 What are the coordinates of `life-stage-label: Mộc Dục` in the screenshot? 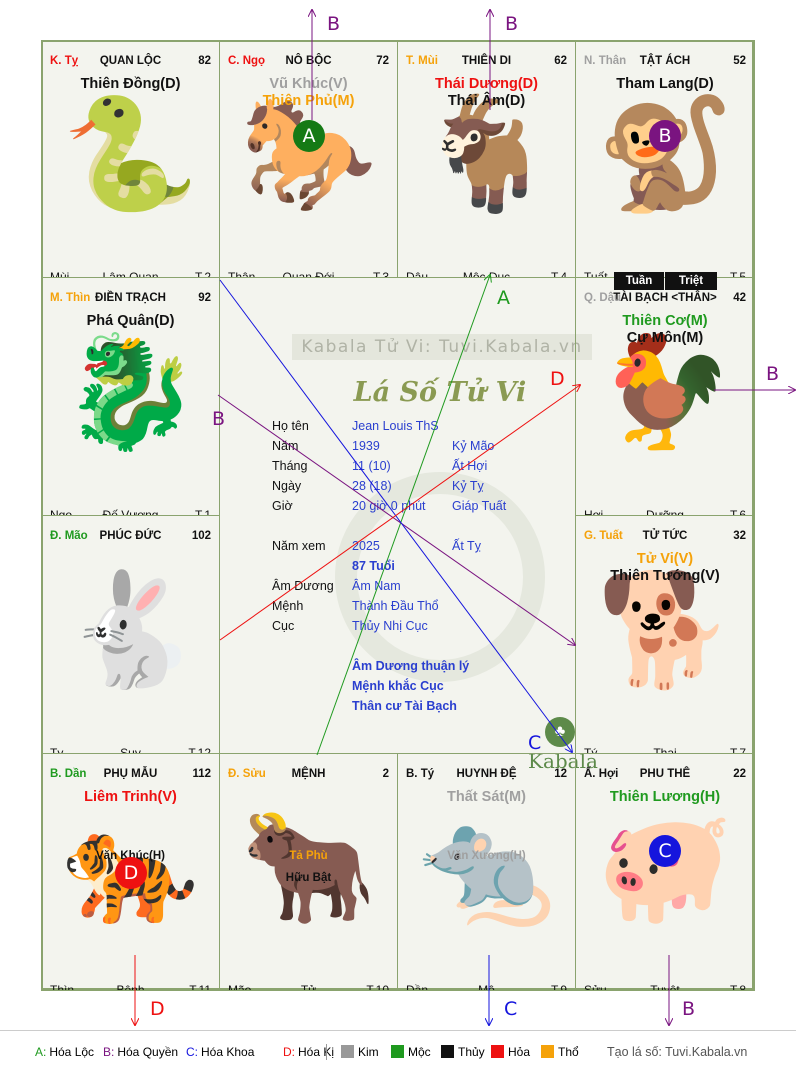 It's located at (486, 274).